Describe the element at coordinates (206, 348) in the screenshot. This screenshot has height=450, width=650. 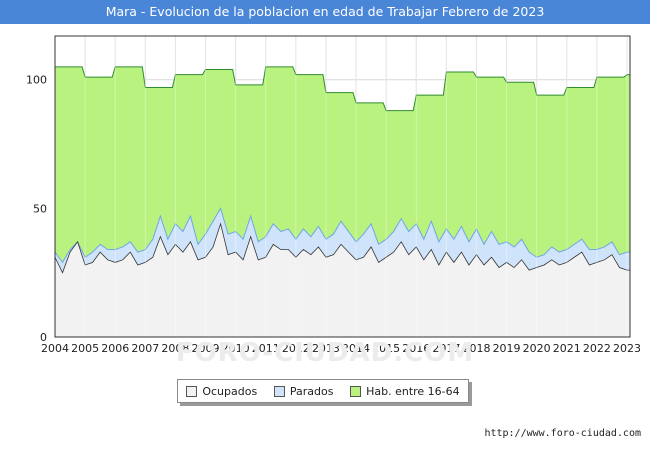
I see `x-tick-label-2009: 2009` at that location.